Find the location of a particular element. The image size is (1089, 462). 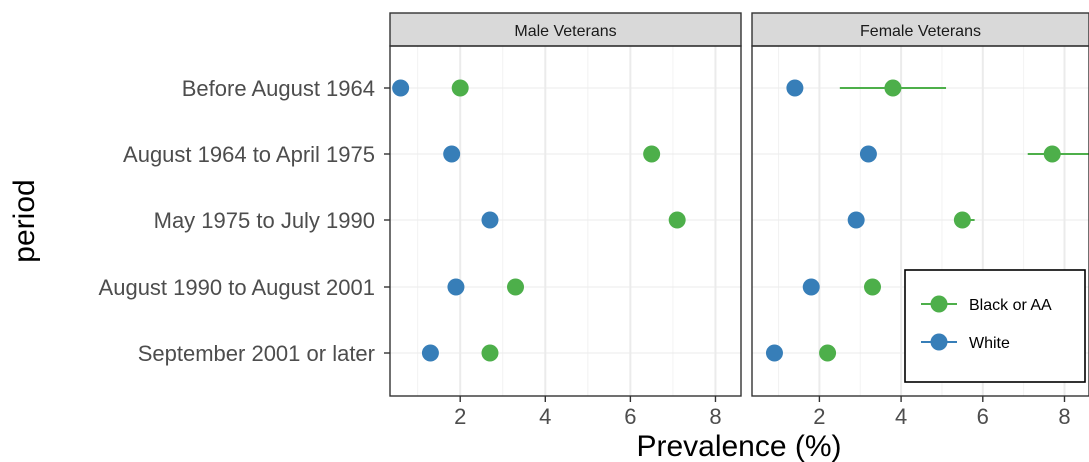

y-tick-label: August 1990 to August 2001 is located at coordinates (237, 287).